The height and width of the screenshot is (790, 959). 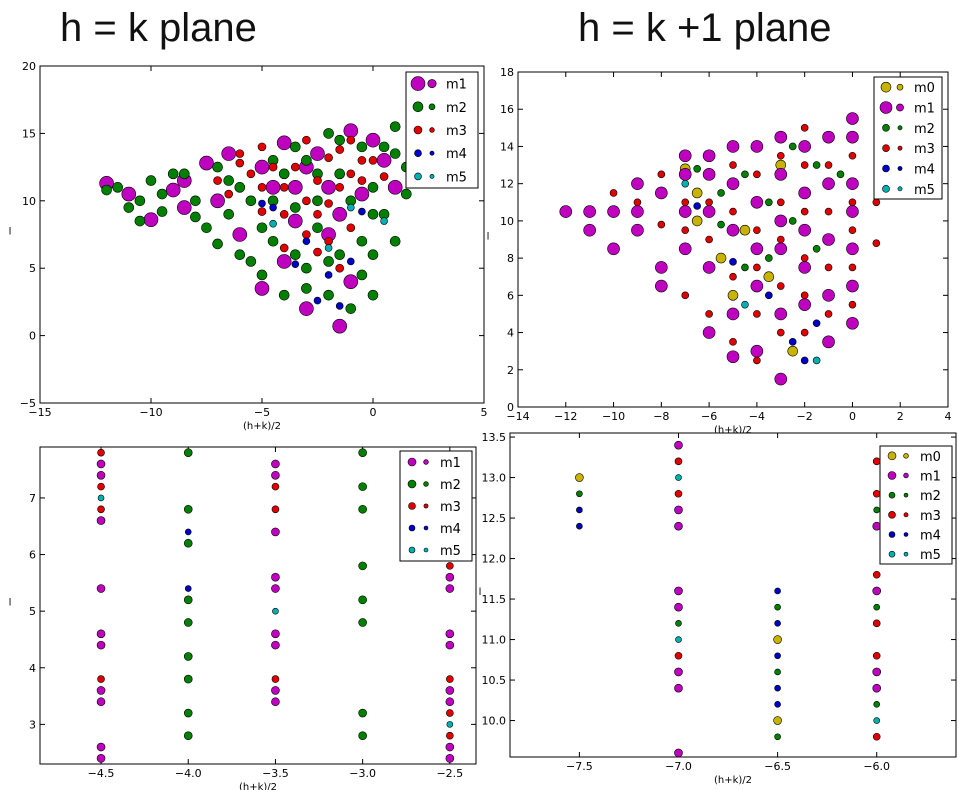 I want to click on y-tick-label-1-9: 18, so click(x=507, y=72).